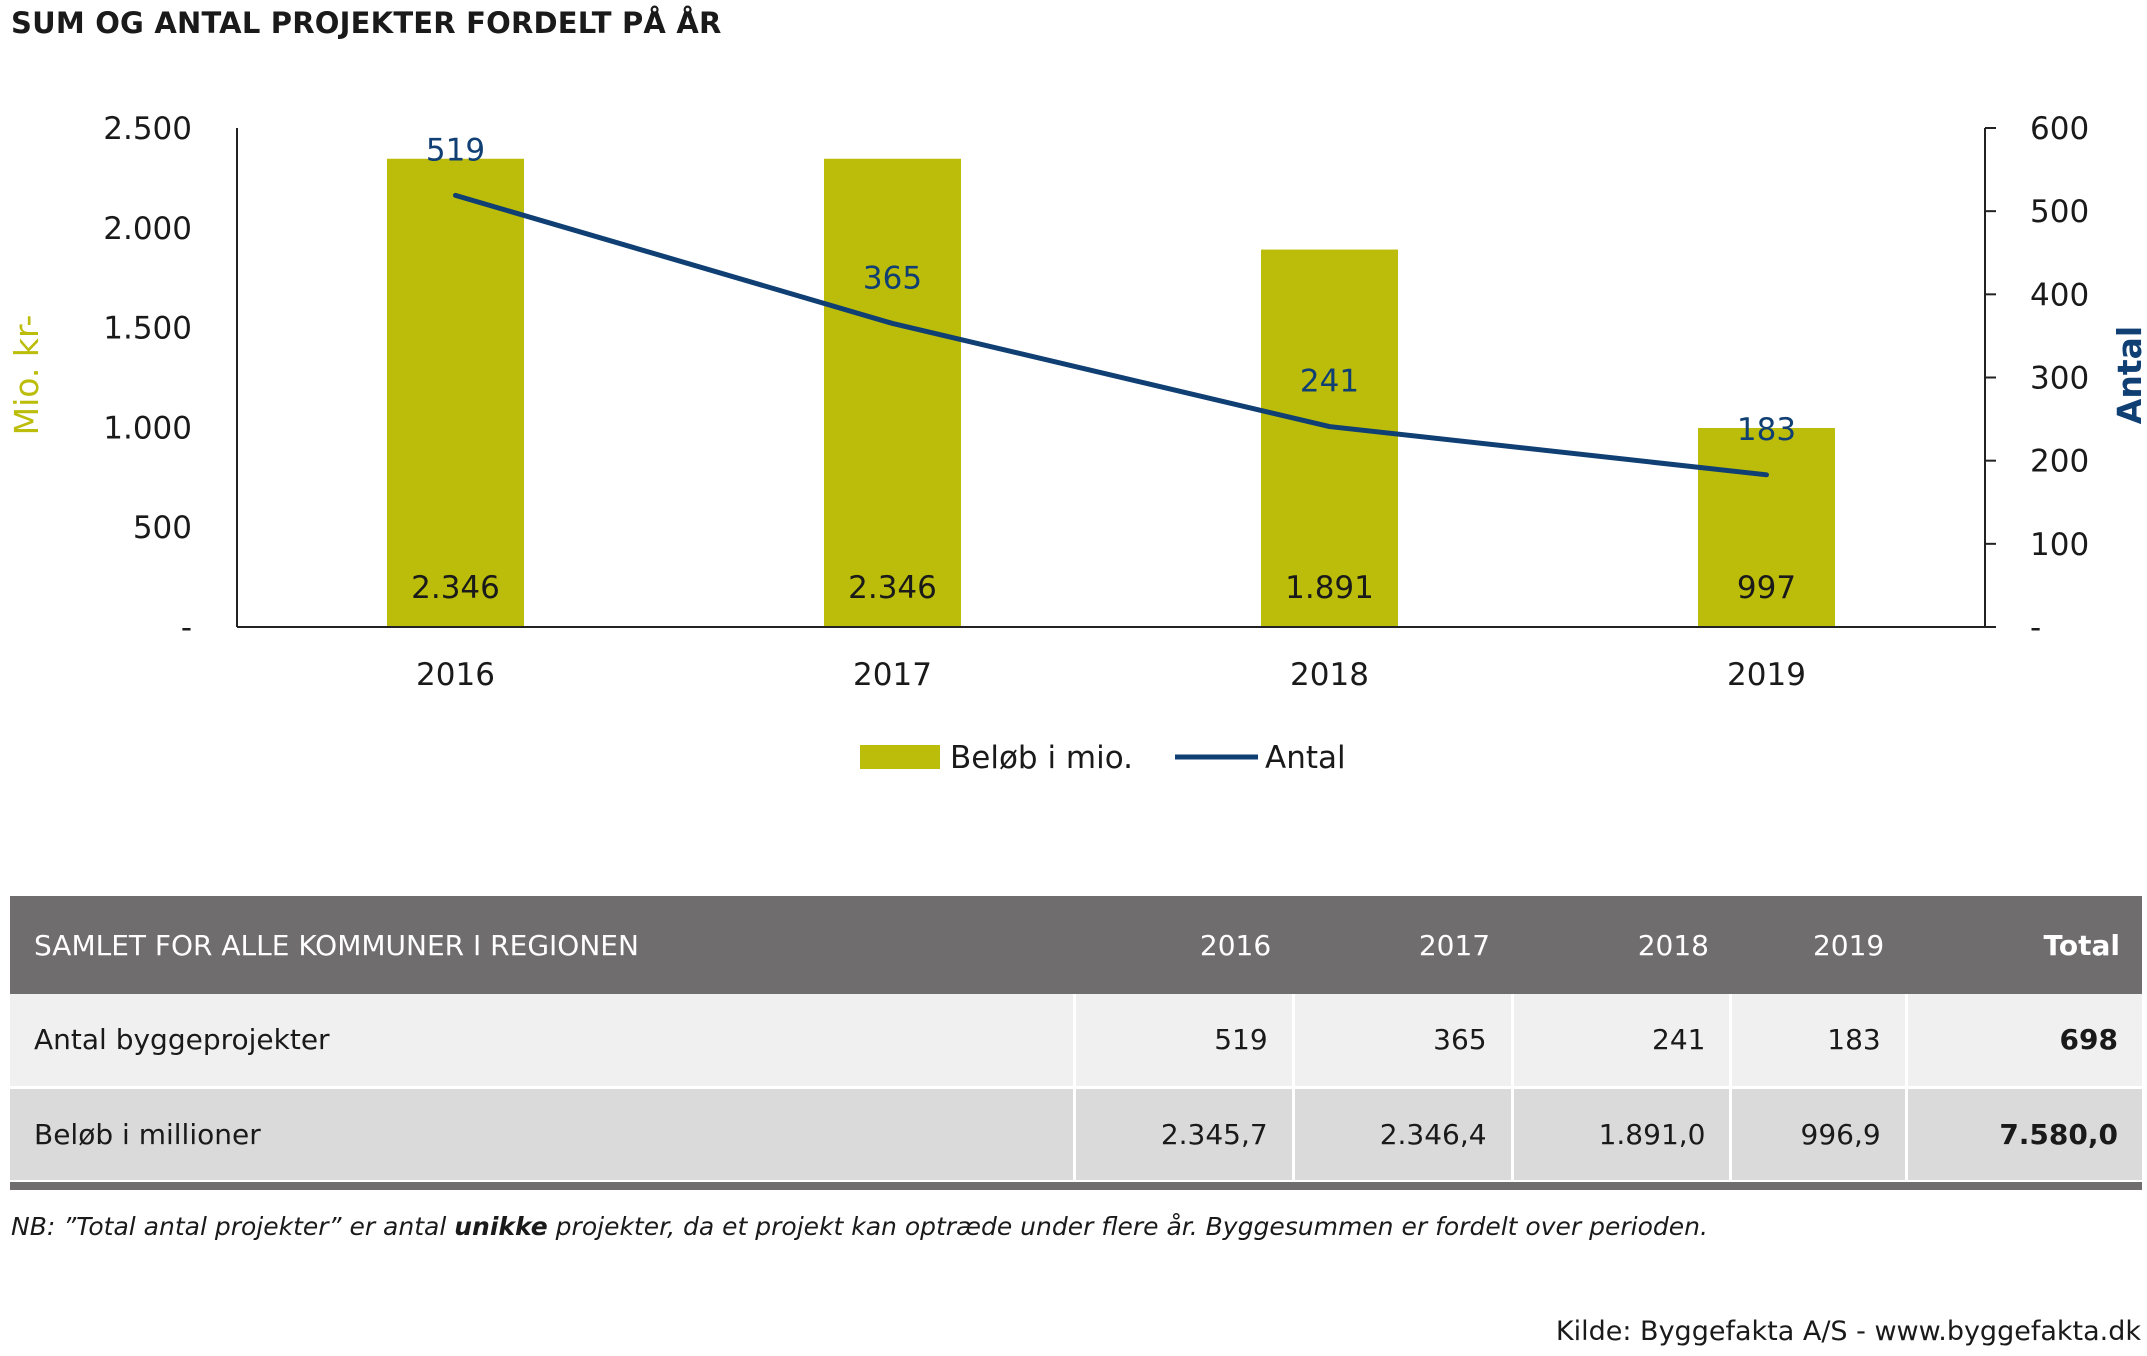 Image resolution: width=2147 pixels, height=1356 pixels. Describe the element at coordinates (2059, 545) in the screenshot. I see `y-right-tick-label: 100` at that location.